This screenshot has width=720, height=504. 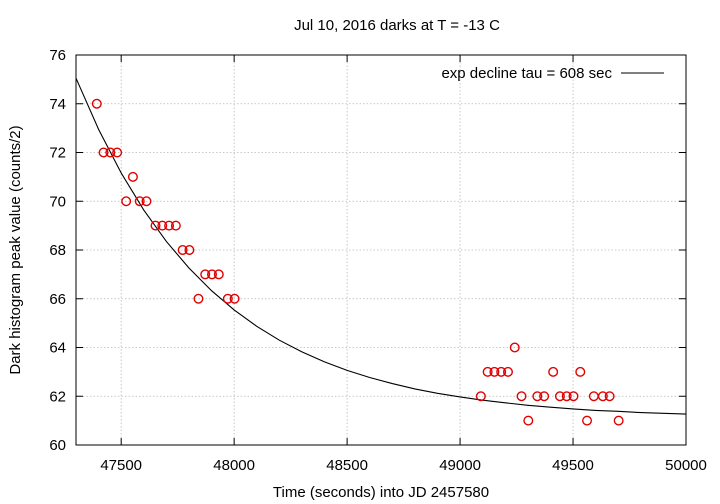 I want to click on legend: exp decline tau = 608 sec, so click(x=552, y=73).